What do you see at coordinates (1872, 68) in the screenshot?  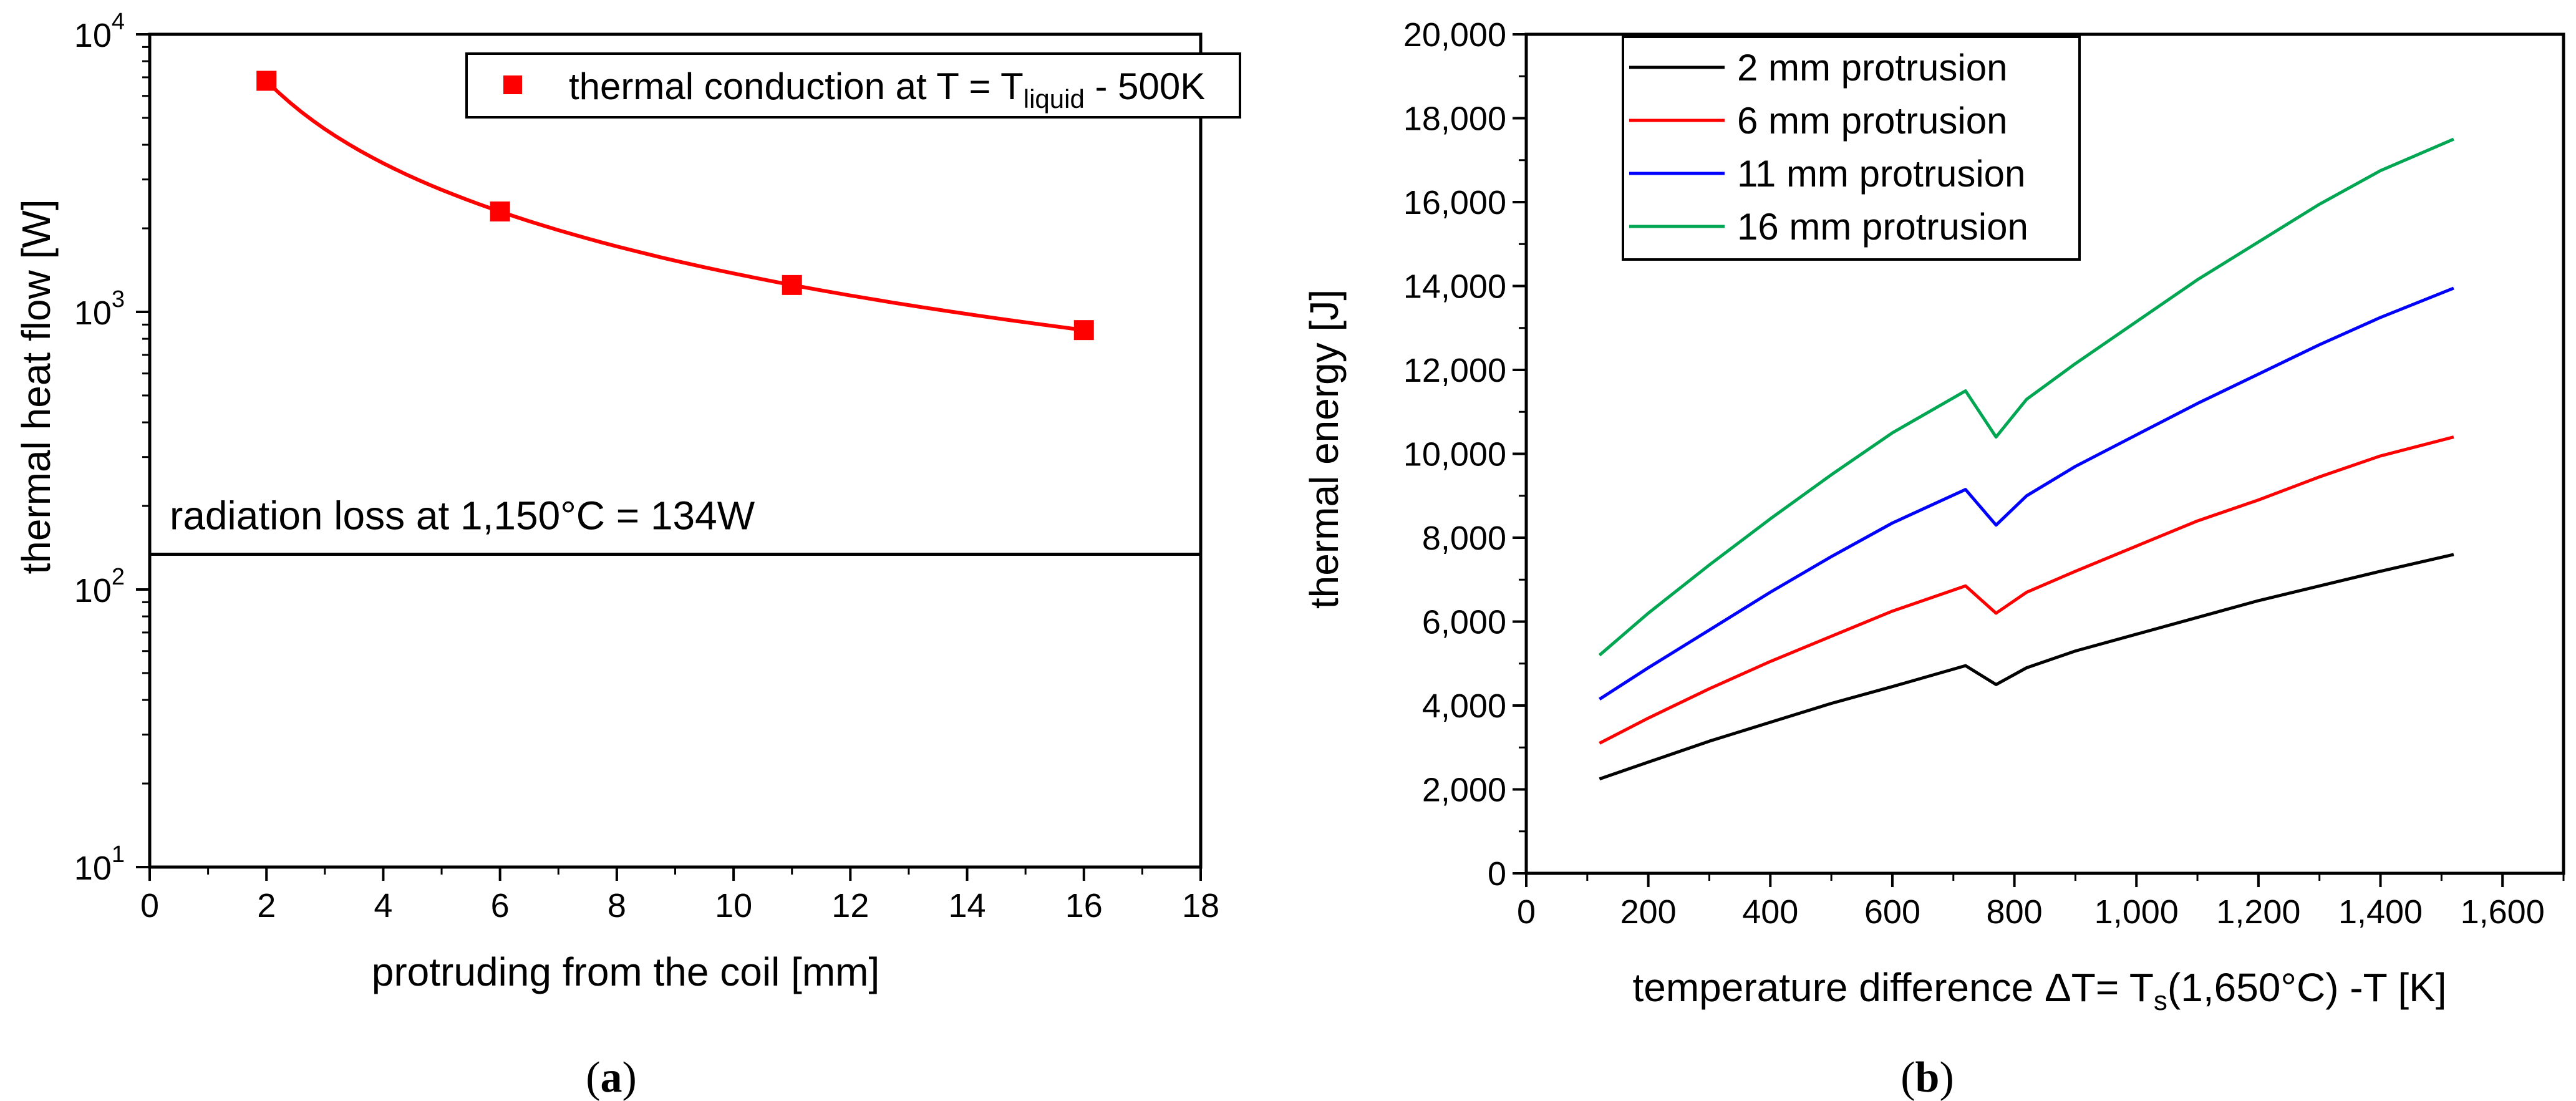 I see `legend-label-2-mm-protrusion: 2 mm protrusion` at bounding box center [1872, 68].